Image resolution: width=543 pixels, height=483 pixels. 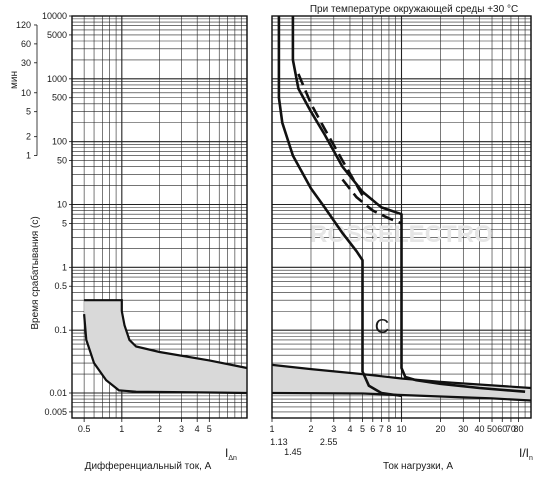 I want to click on x-tick-label: 0.5, so click(x=84, y=429).